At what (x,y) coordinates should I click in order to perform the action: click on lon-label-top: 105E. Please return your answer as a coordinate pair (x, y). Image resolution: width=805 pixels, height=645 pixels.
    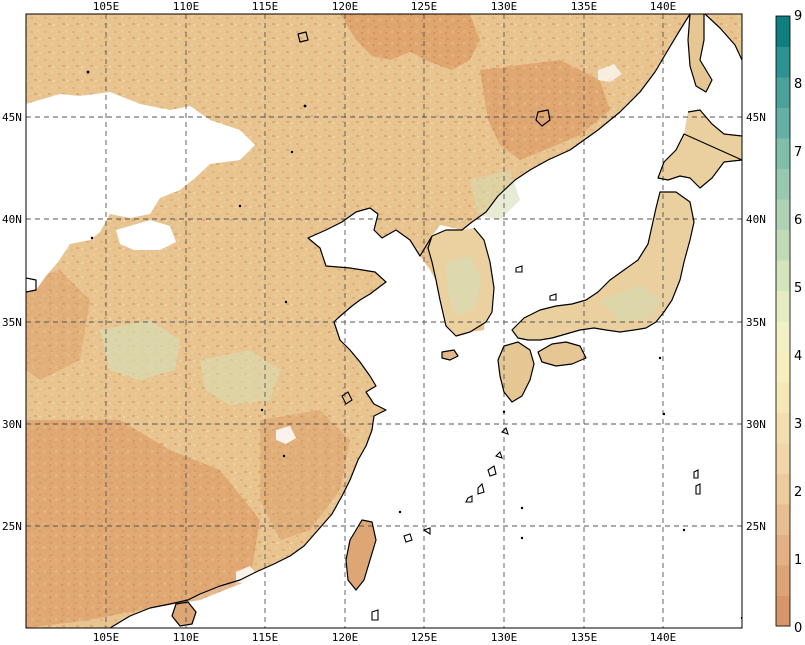
    Looking at the image, I should click on (106, 6).